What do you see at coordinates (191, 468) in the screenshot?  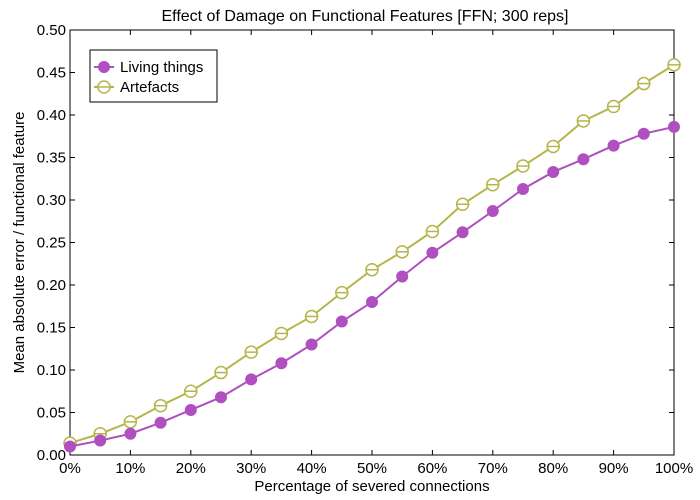 I see `x-tick-label: 20%` at bounding box center [191, 468].